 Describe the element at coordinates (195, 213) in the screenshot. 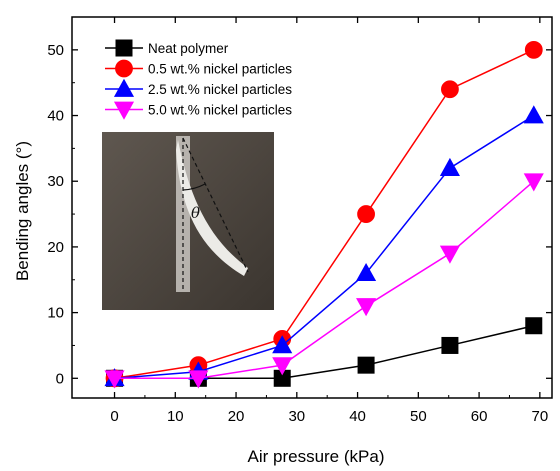

I see `inset-theta-label: θ` at that location.